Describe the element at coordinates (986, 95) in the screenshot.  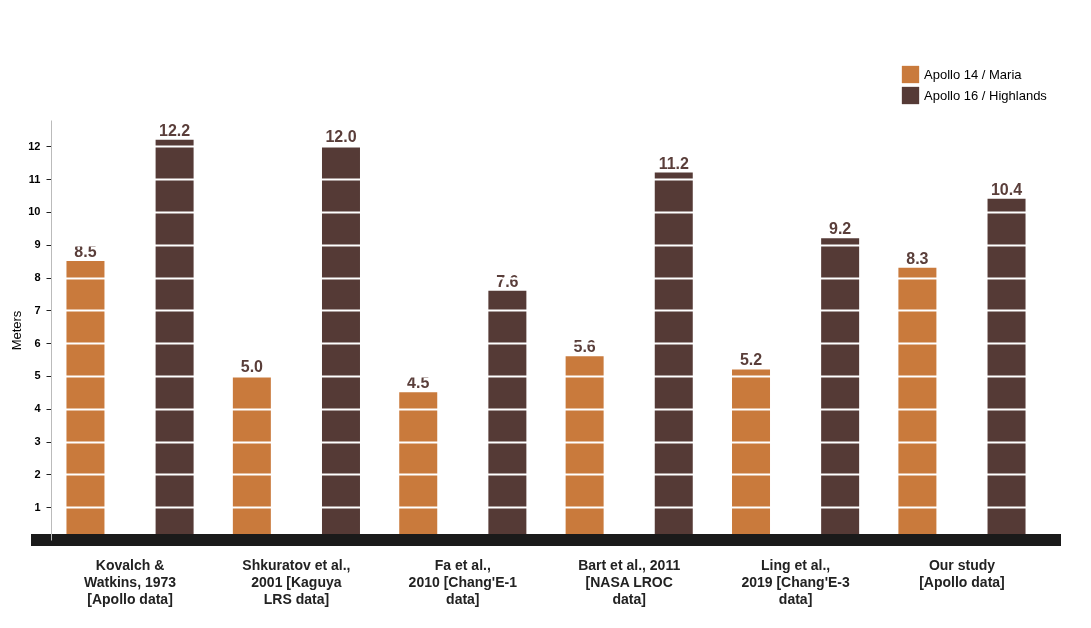
I see `legend-label: Apollo 16 / Highlands` at that location.